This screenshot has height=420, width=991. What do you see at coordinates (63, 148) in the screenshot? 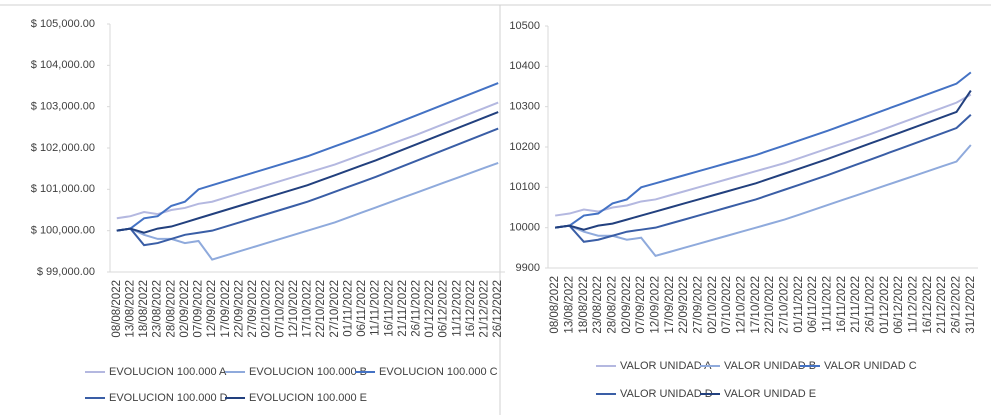
I see `y-tick-label: $ 102,000.00` at bounding box center [63, 148].